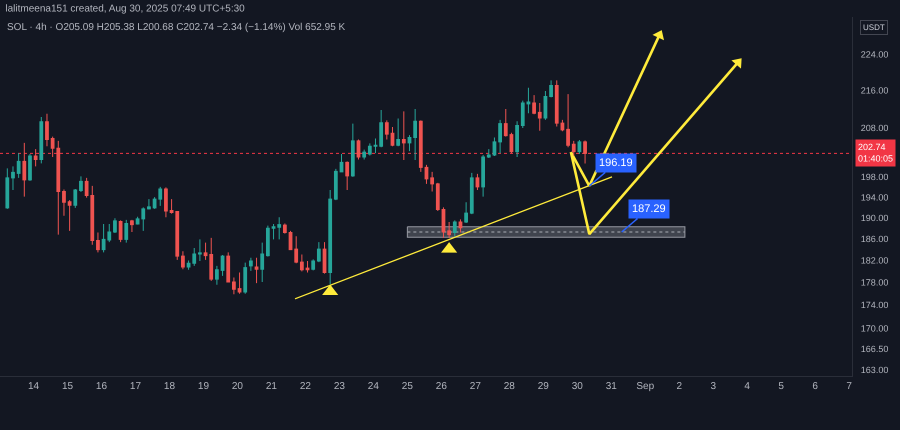 This screenshot has height=430, width=900. Describe the element at coordinates (874, 328) in the screenshot. I see `y-tick-label: 170.00` at that location.